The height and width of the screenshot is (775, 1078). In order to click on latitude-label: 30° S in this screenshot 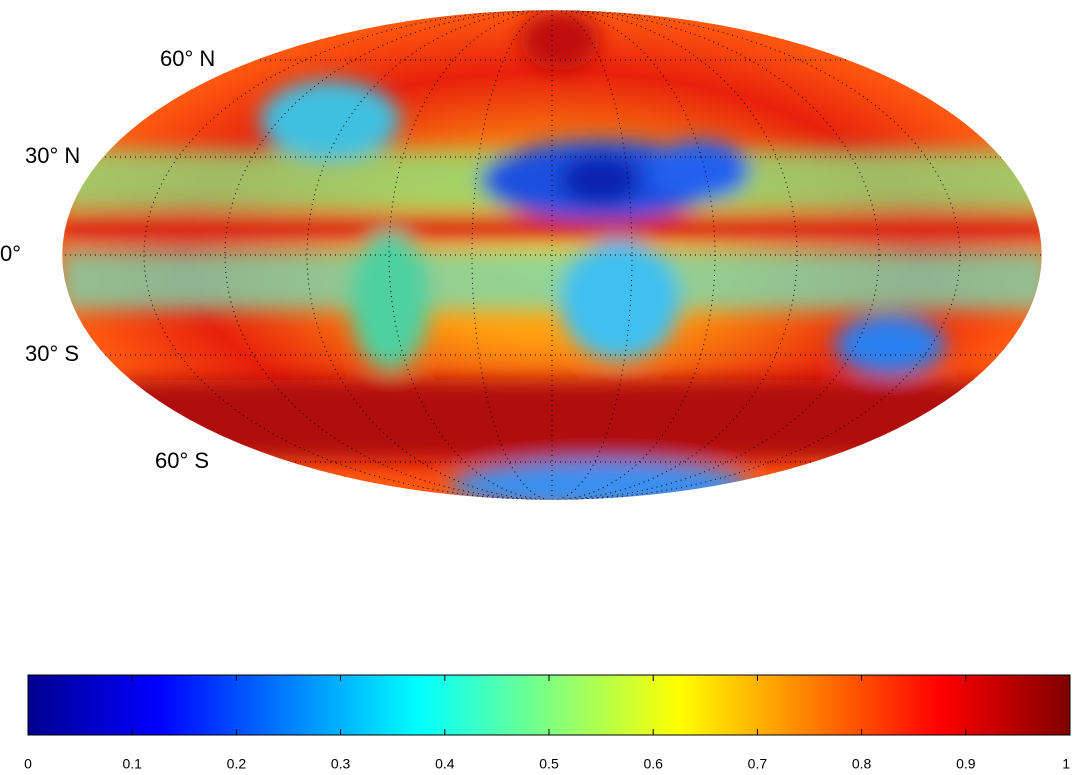, I will do `click(52, 353)`.